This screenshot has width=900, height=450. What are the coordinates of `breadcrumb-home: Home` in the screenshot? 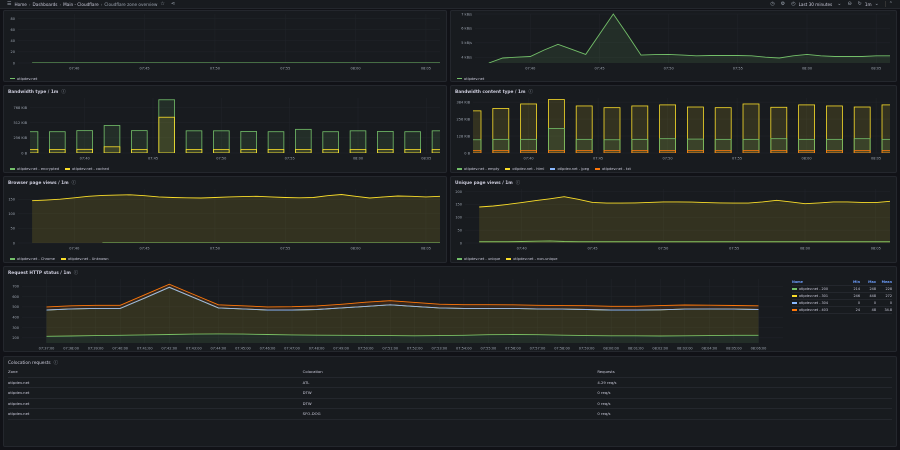 It's located at (20, 4).